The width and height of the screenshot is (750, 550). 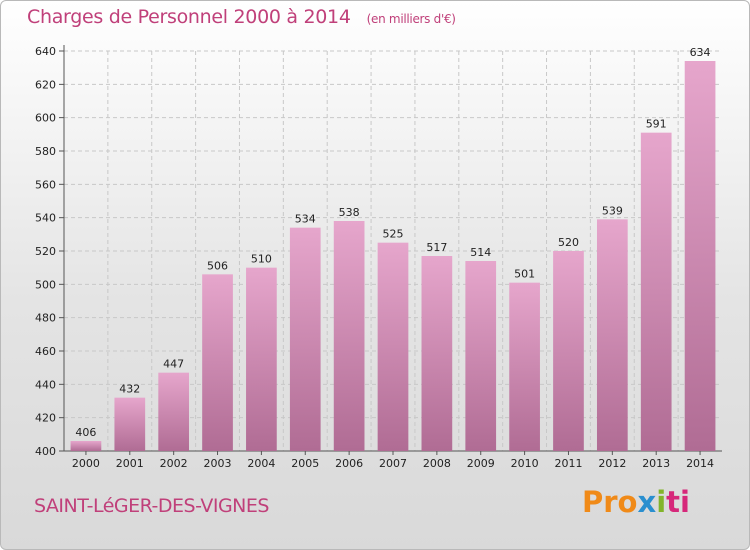 What do you see at coordinates (151, 506) in the screenshot?
I see `commune-name: SAINT-LéGER-DES-VIGNES` at bounding box center [151, 506].